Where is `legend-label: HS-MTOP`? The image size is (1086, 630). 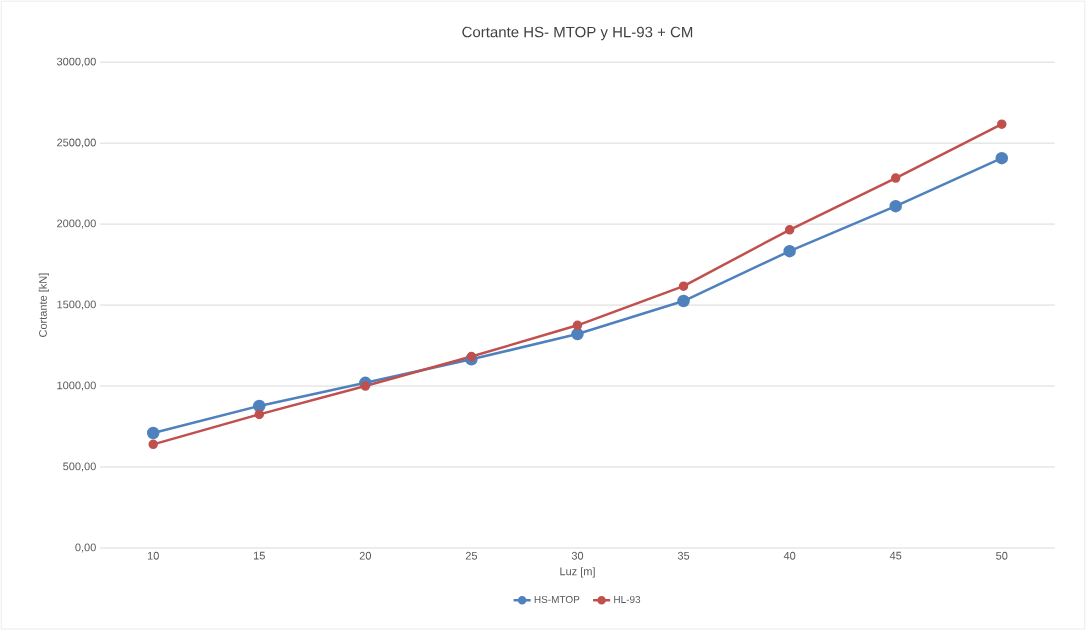
legend-label: HS-MTOP is located at coordinates (557, 599).